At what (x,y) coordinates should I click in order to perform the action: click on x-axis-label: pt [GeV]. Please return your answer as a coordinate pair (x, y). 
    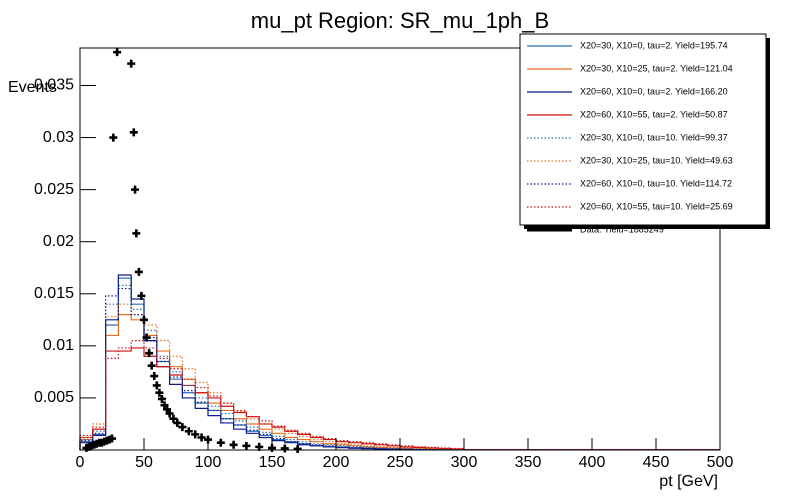
    Looking at the image, I should click on (688, 481).